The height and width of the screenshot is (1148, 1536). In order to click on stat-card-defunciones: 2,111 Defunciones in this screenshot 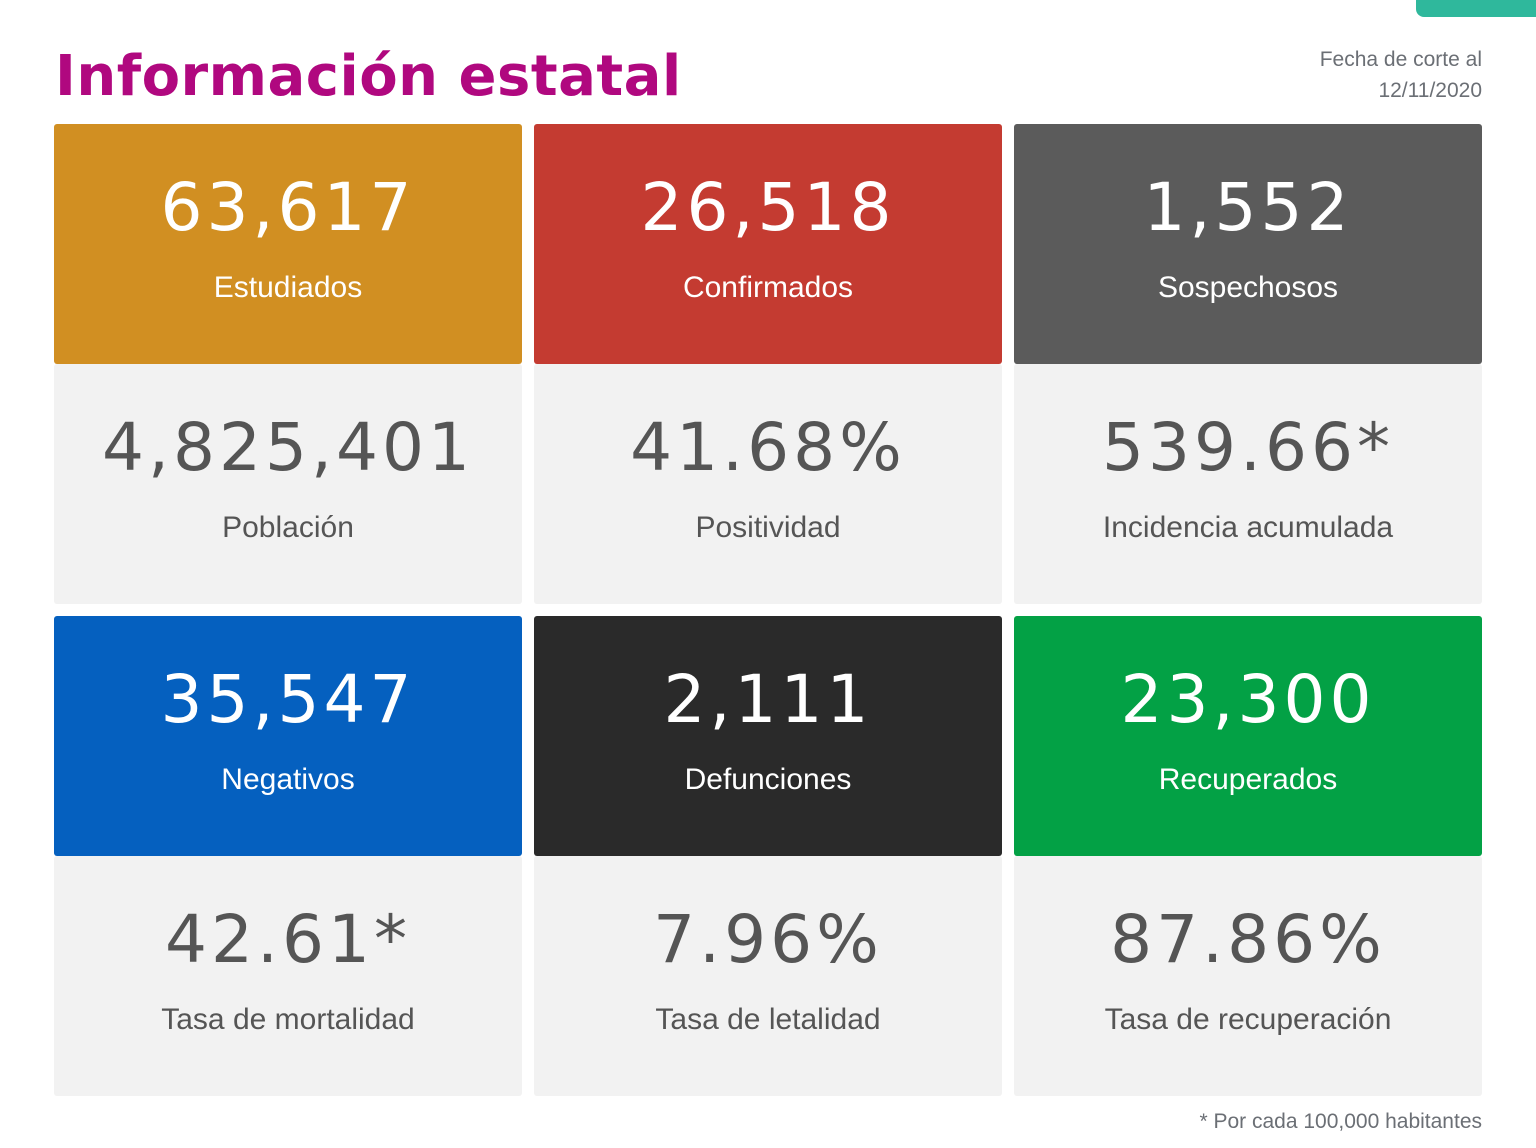, I will do `click(768, 736)`.